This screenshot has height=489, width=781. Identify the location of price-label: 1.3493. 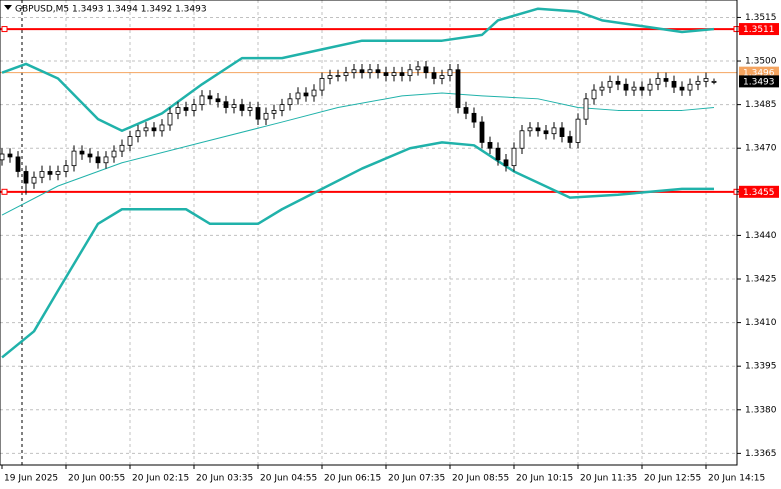
(759, 82).